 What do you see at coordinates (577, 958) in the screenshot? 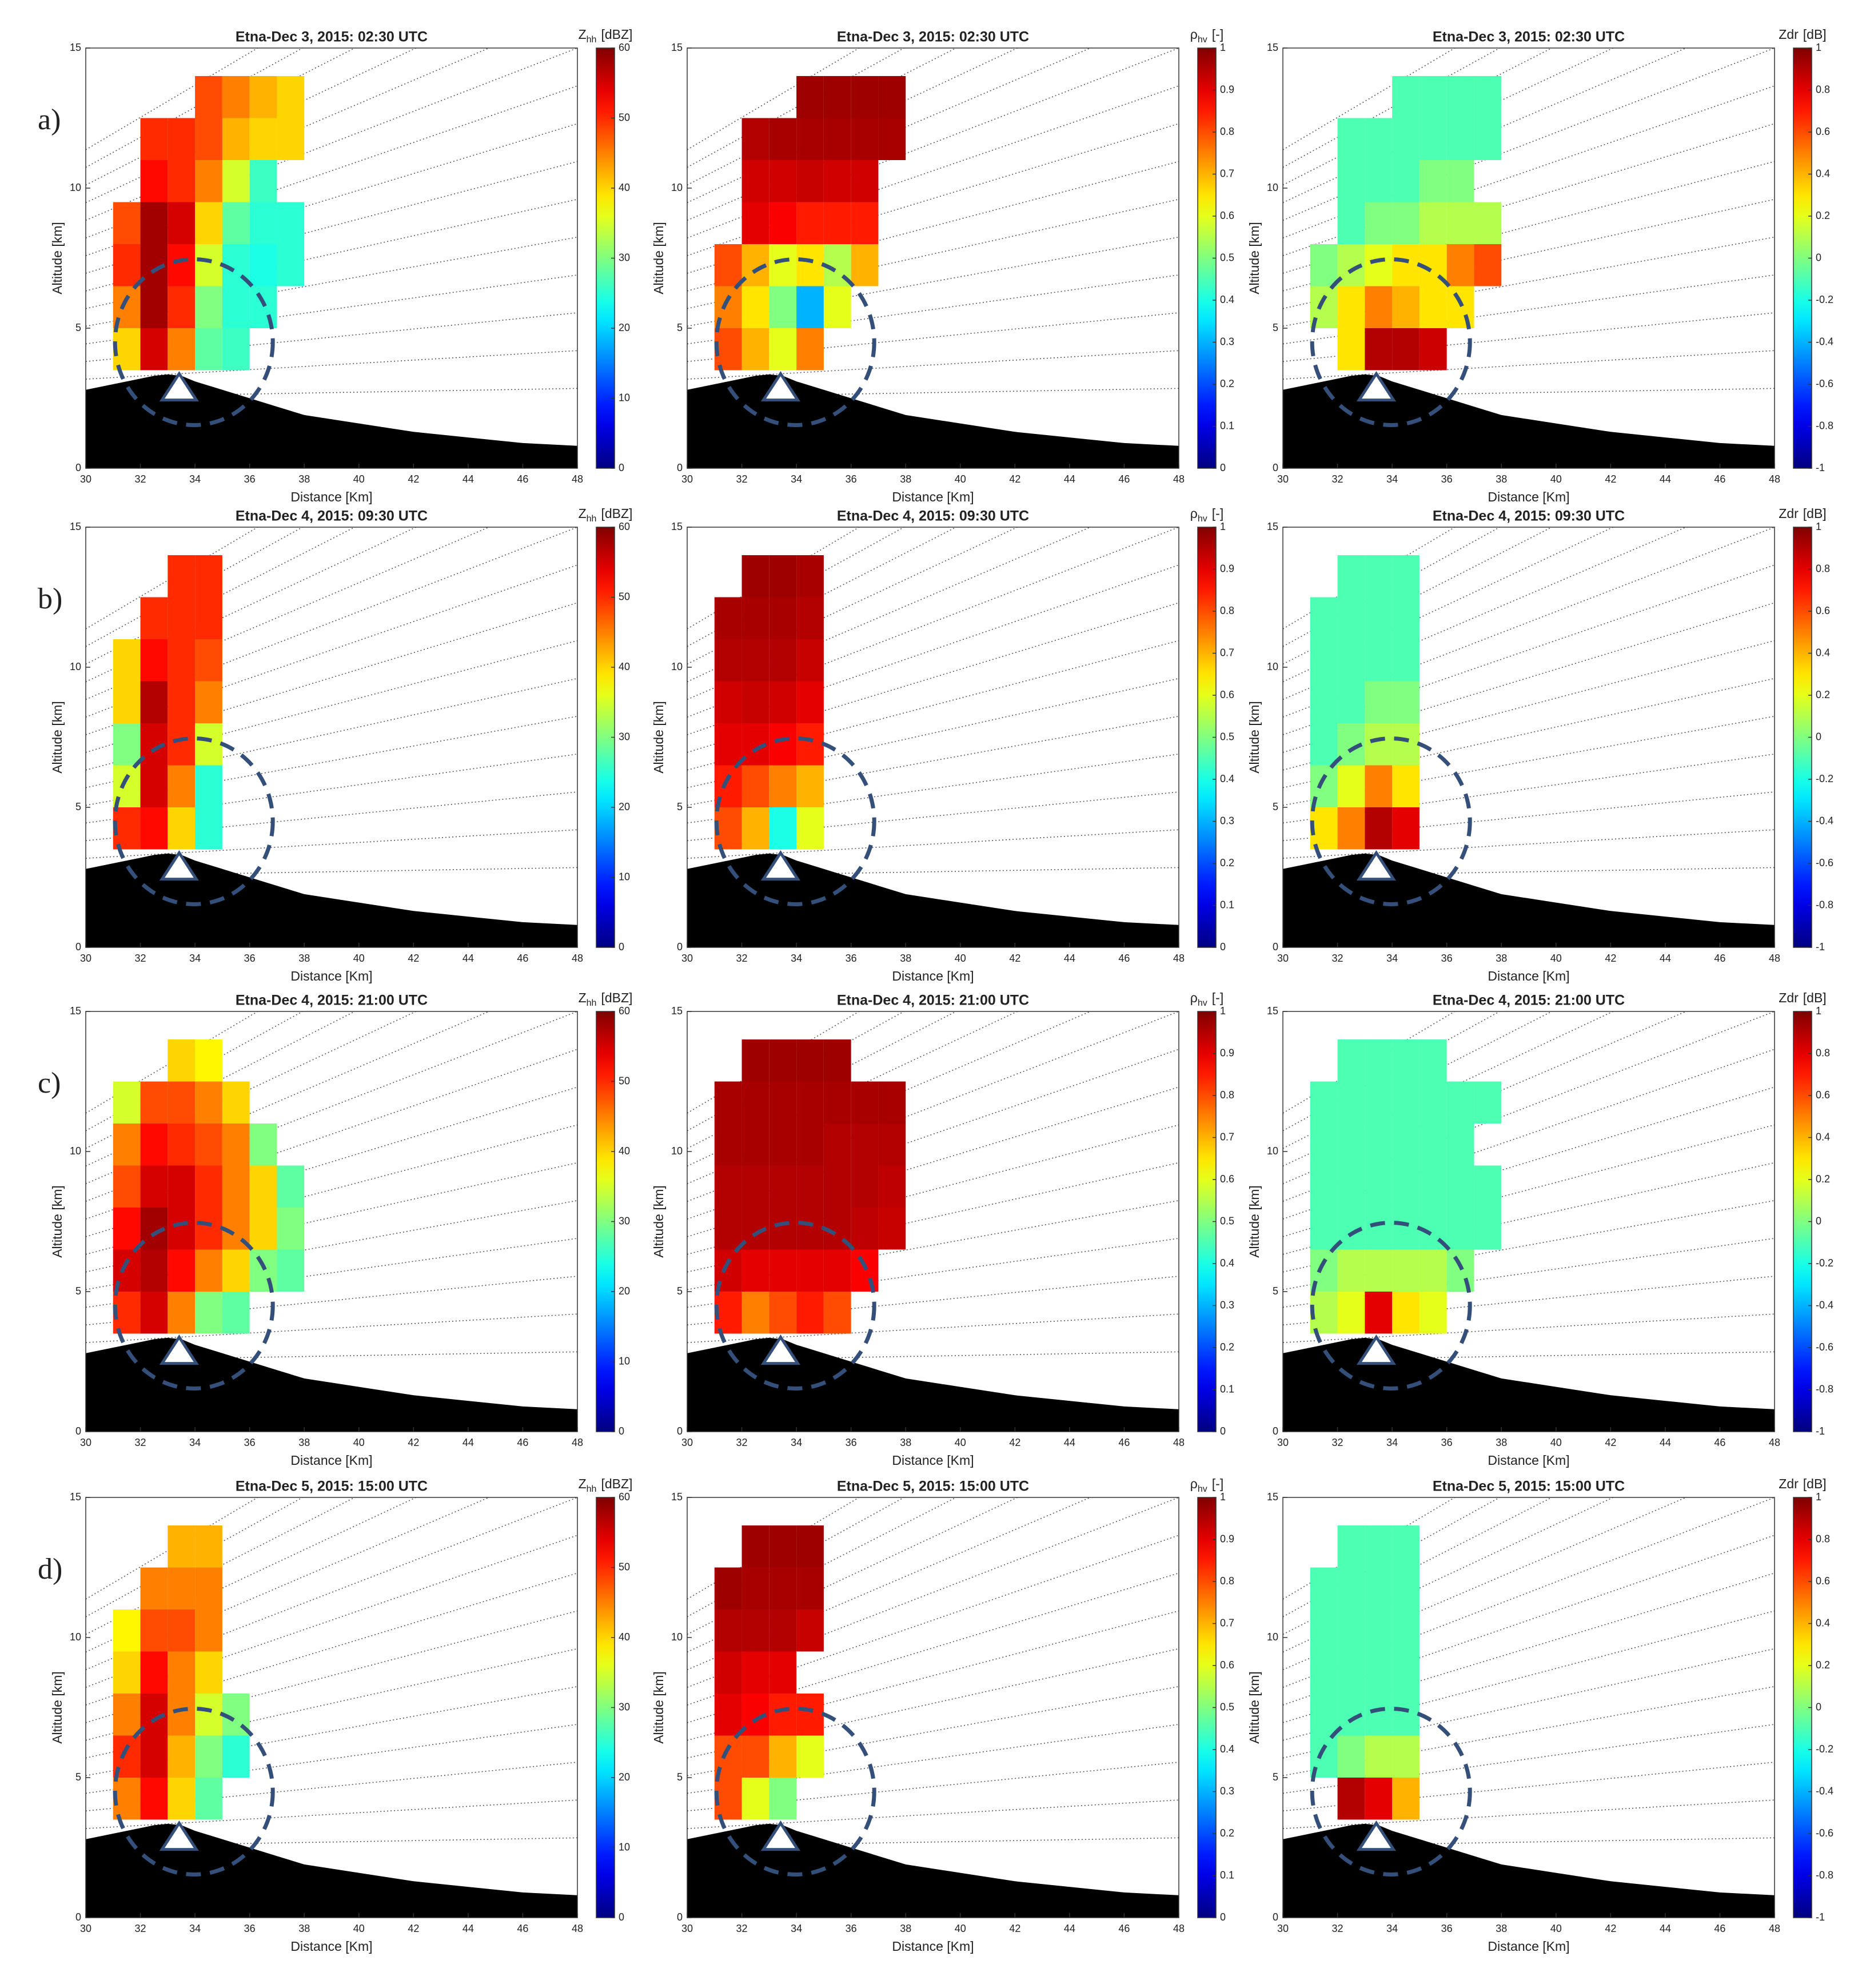
I see `x-tick-label: 48` at bounding box center [577, 958].